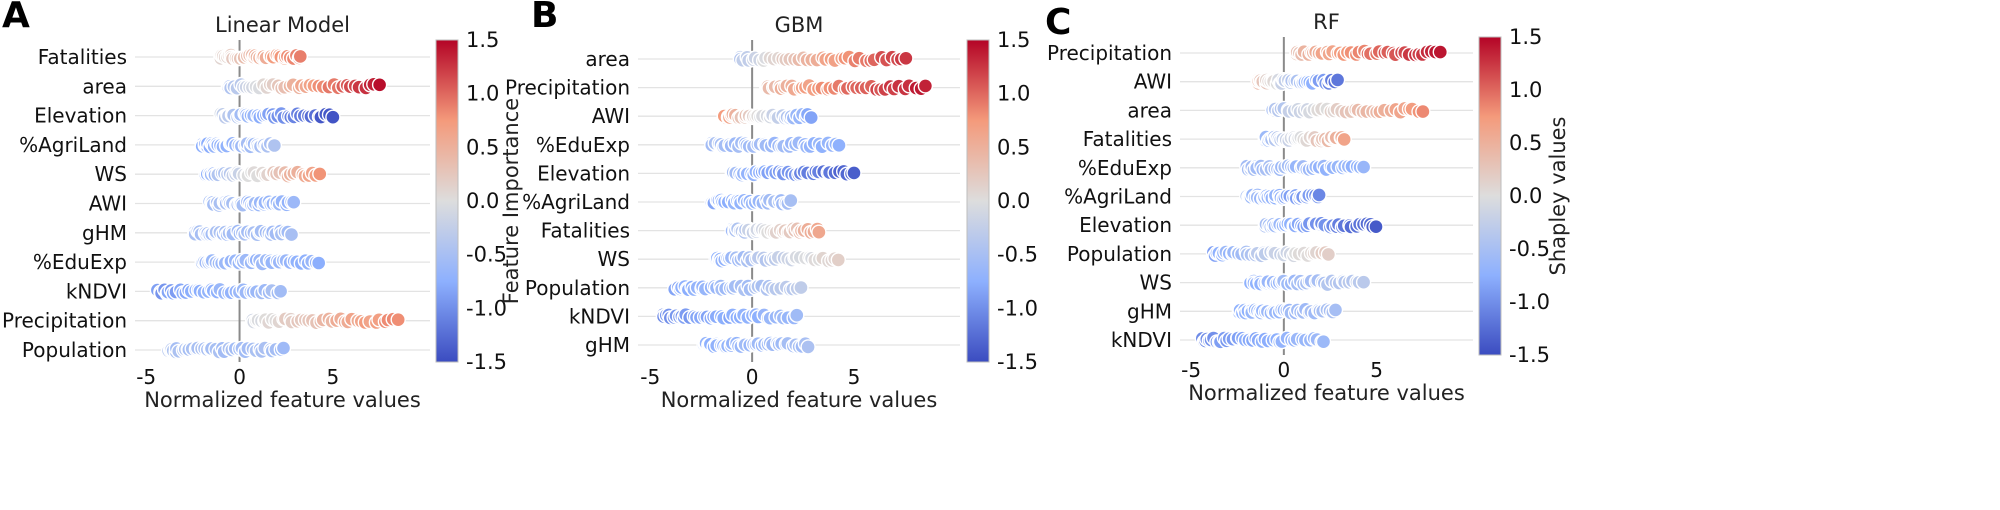 The height and width of the screenshot is (510, 2000). Describe the element at coordinates (16, 18) in the screenshot. I see `panel-label: A` at that location.